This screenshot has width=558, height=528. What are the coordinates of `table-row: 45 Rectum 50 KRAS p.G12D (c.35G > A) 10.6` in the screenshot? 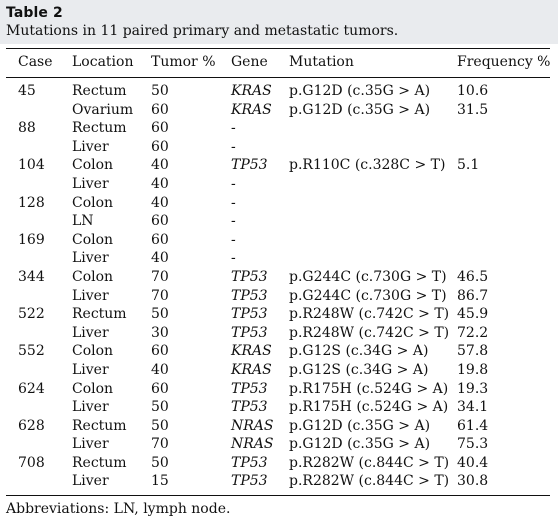 It's located at (279, 91).